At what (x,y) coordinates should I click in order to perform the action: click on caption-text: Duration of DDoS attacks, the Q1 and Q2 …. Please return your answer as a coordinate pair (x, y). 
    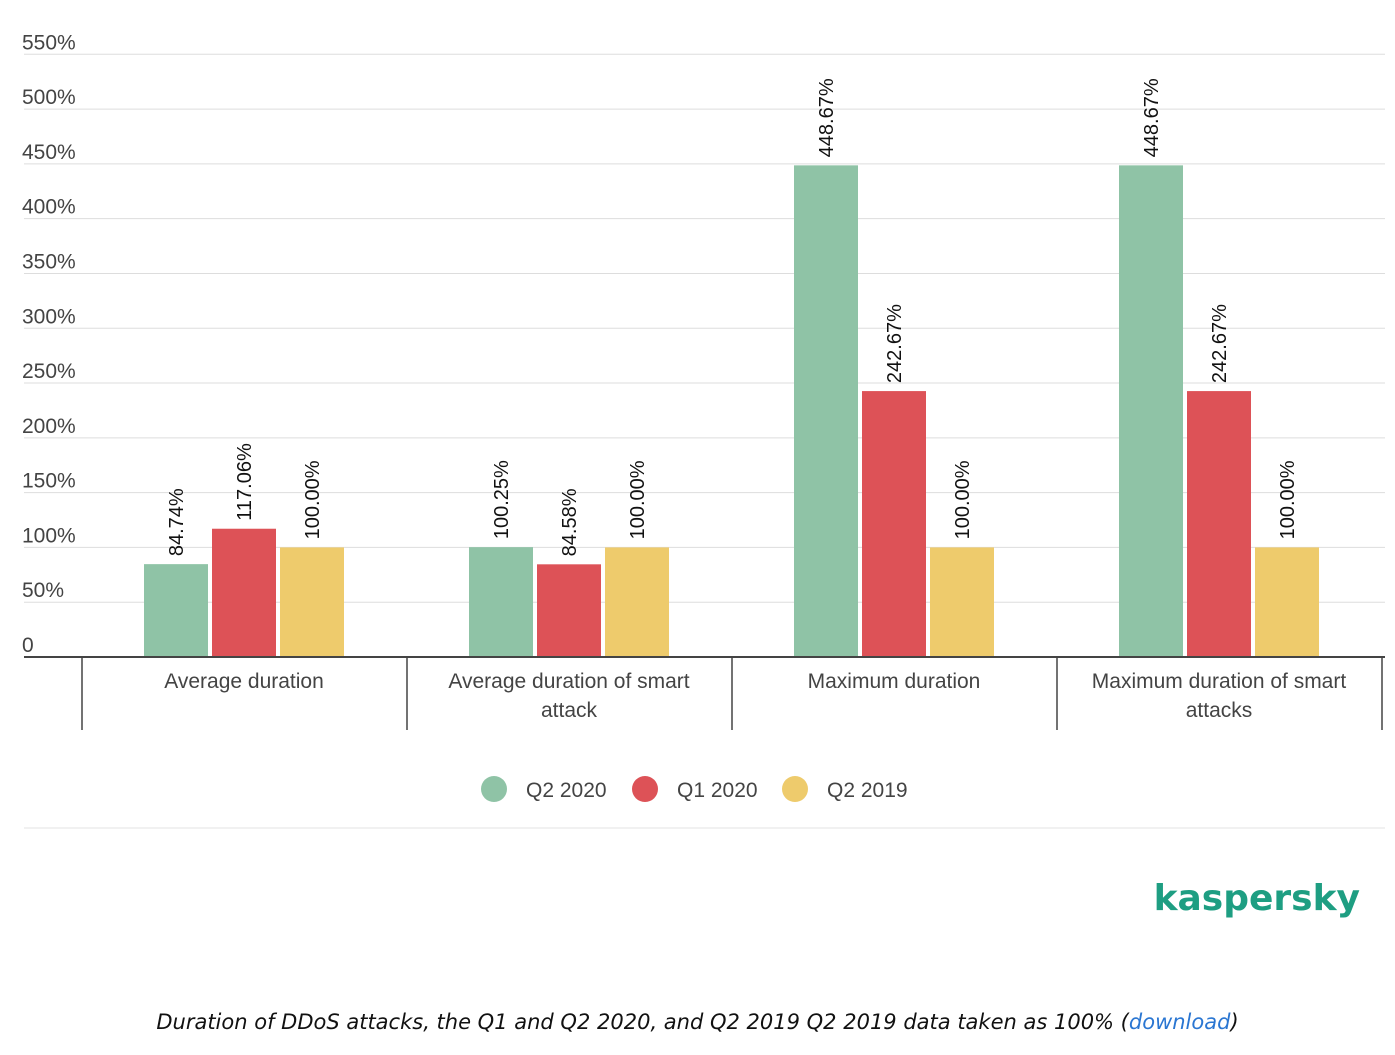
    Looking at the image, I should click on (642, 1022).